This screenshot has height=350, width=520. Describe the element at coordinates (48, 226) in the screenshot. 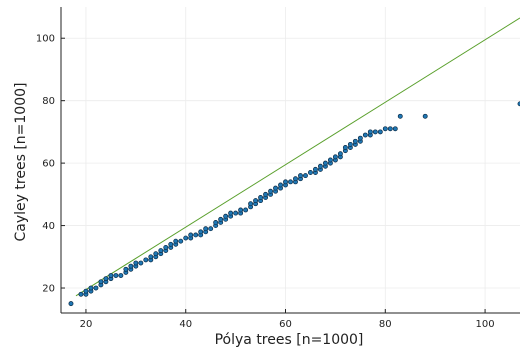

I see `y-tick-label: 40` at that location.